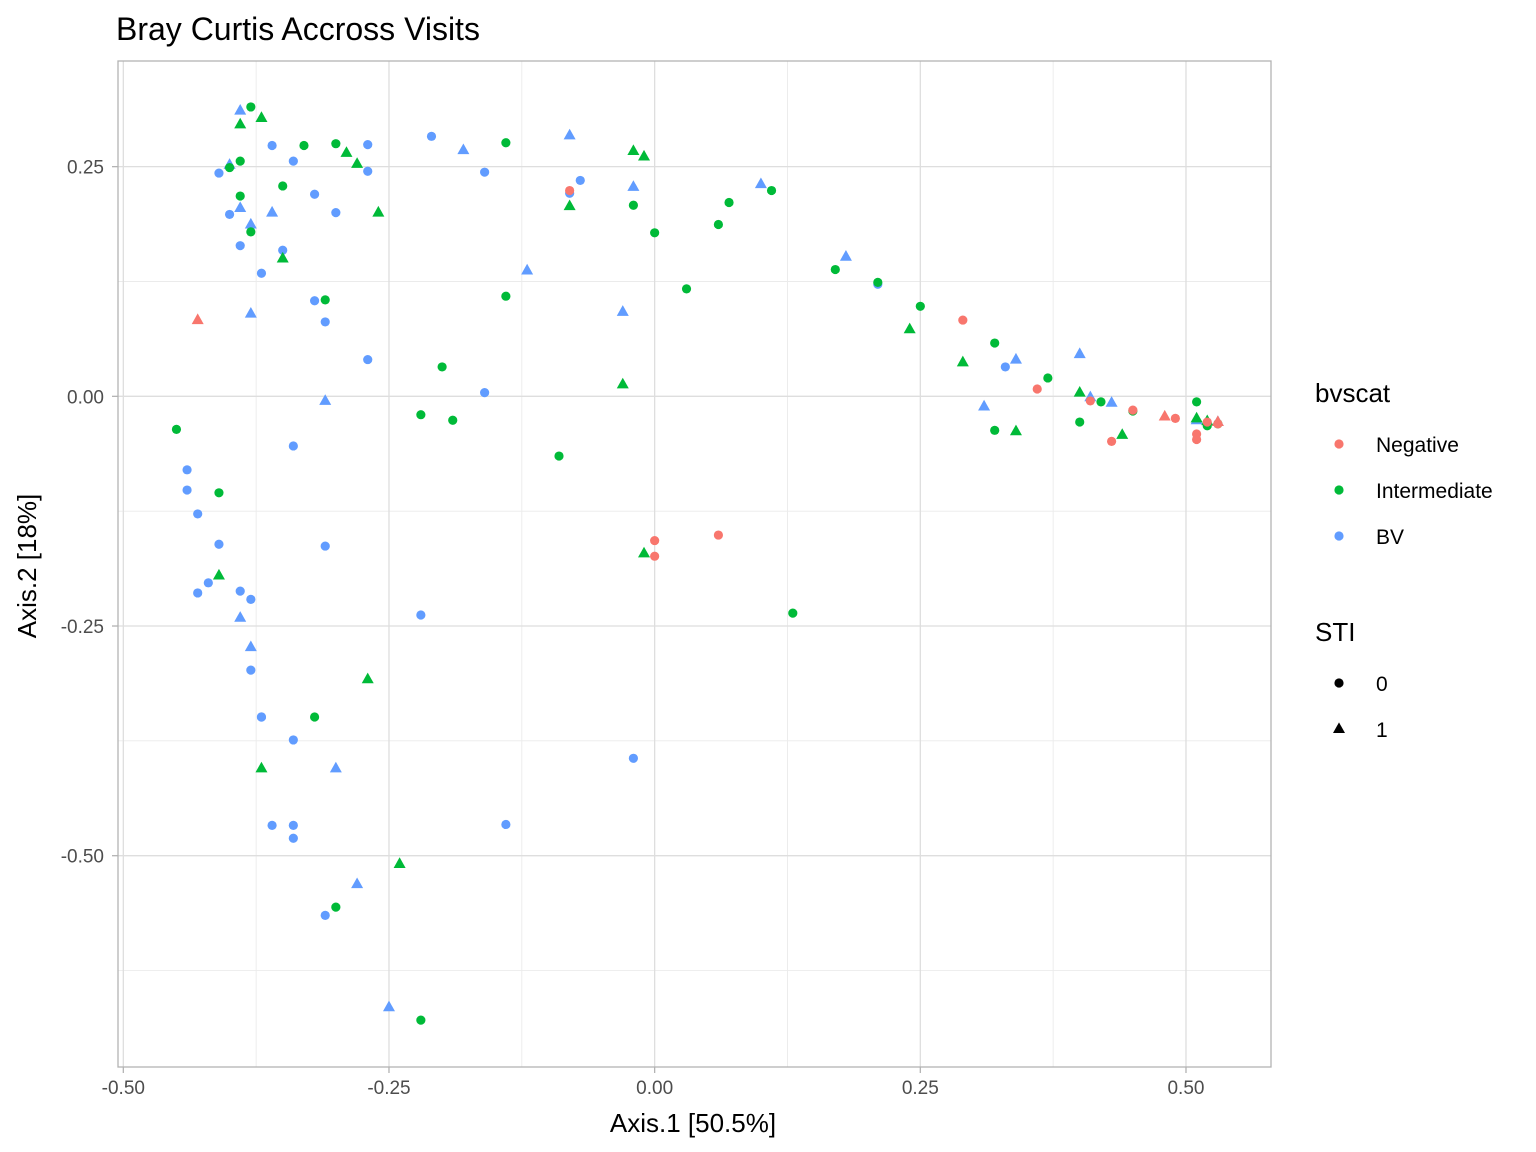  What do you see at coordinates (1390, 537) in the screenshot?
I see `legend-label-bv: BV` at bounding box center [1390, 537].